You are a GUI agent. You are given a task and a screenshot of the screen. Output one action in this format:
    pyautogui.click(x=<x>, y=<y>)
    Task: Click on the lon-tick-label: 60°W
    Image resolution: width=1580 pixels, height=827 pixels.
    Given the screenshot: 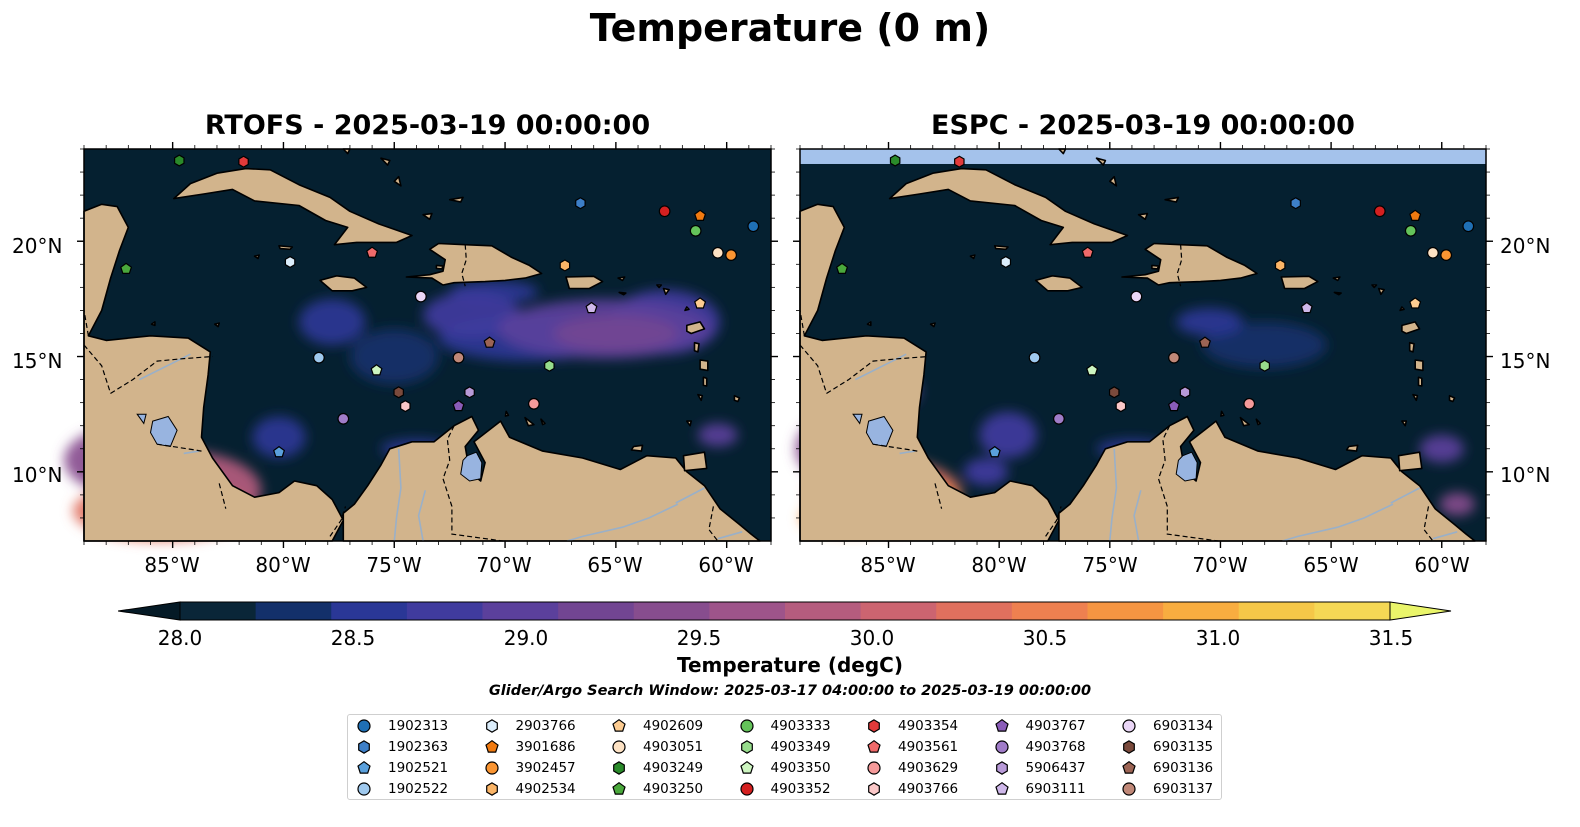 What is the action you would take?
    pyautogui.click(x=1442, y=565)
    